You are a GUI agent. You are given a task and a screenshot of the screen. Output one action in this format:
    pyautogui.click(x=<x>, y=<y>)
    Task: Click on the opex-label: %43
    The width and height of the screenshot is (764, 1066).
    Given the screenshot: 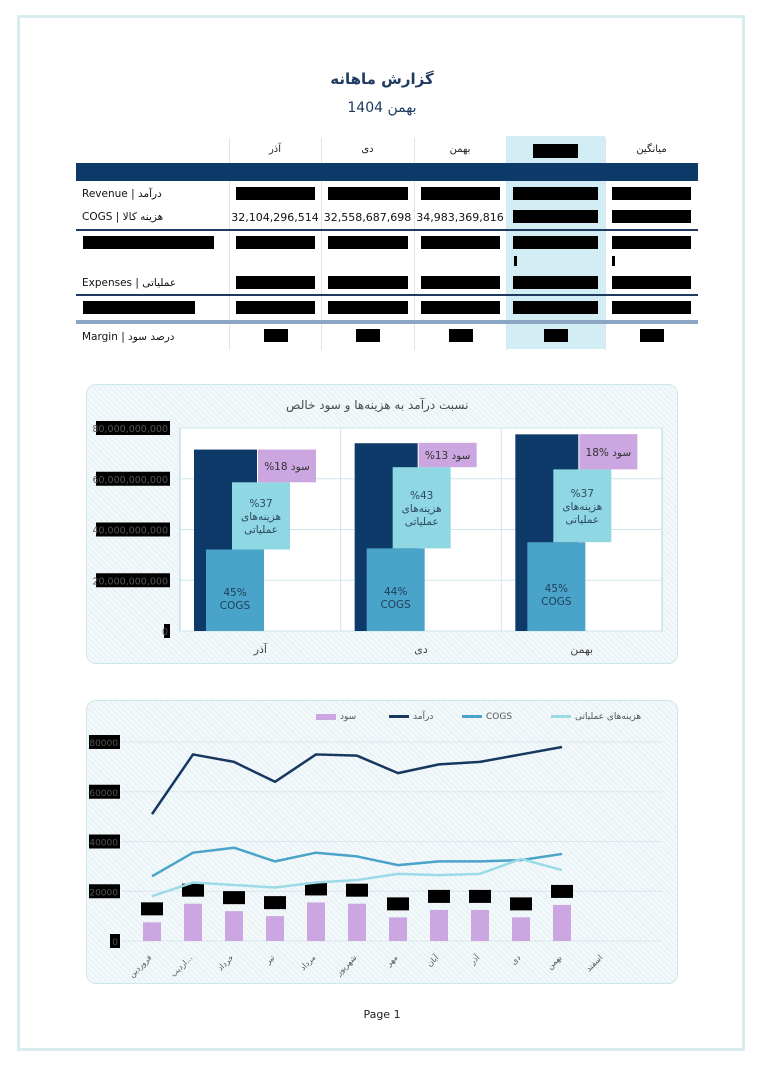 What is the action you would take?
    pyautogui.click(x=421, y=496)
    